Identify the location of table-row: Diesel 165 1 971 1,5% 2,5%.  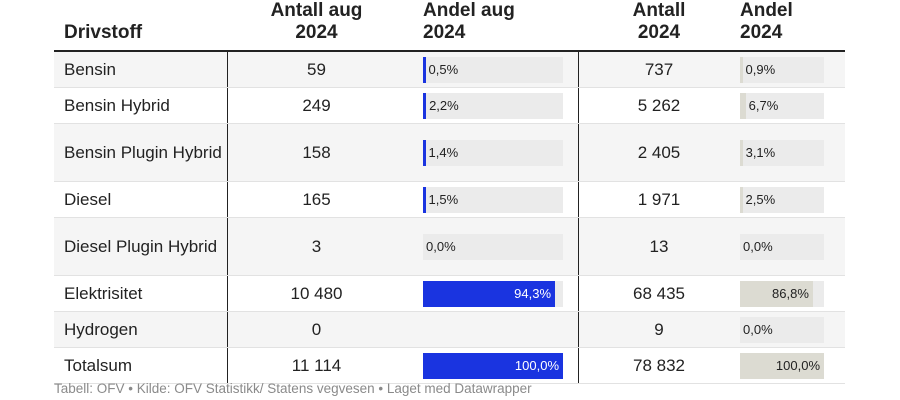
(449, 200).